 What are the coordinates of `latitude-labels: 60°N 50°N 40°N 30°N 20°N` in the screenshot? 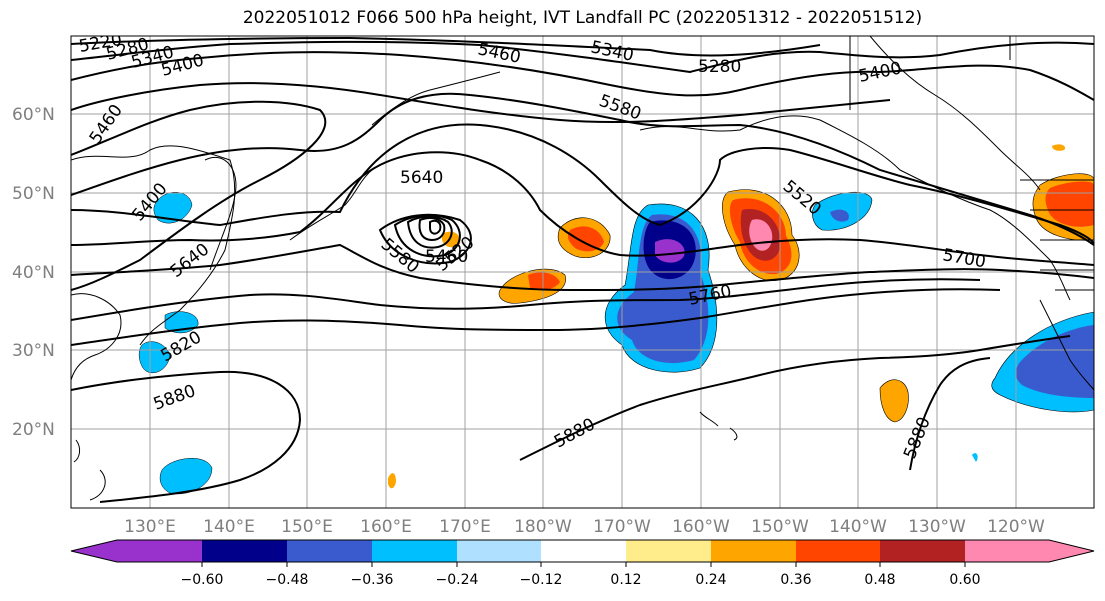 It's located at (33, 272).